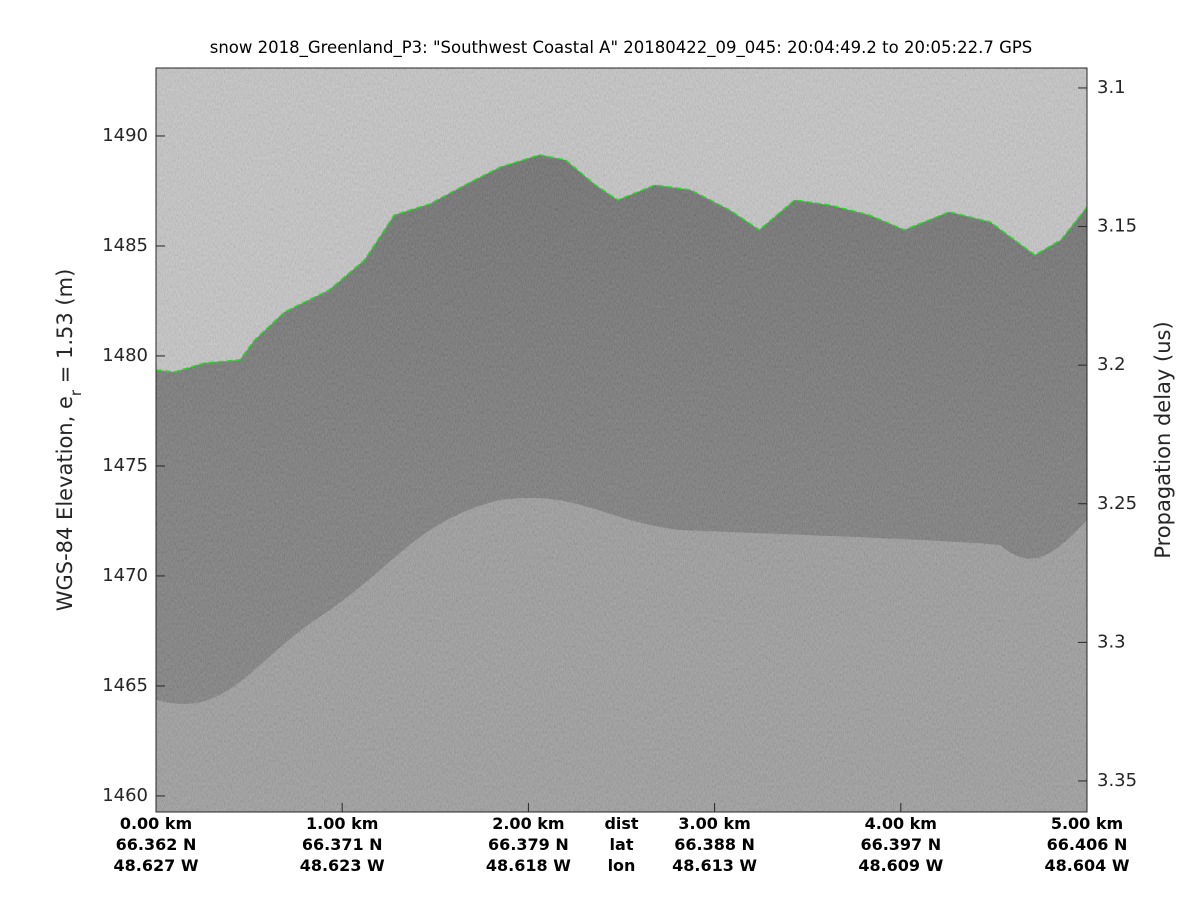  I want to click on x-tick-lat: 66.362 N, so click(156, 844).